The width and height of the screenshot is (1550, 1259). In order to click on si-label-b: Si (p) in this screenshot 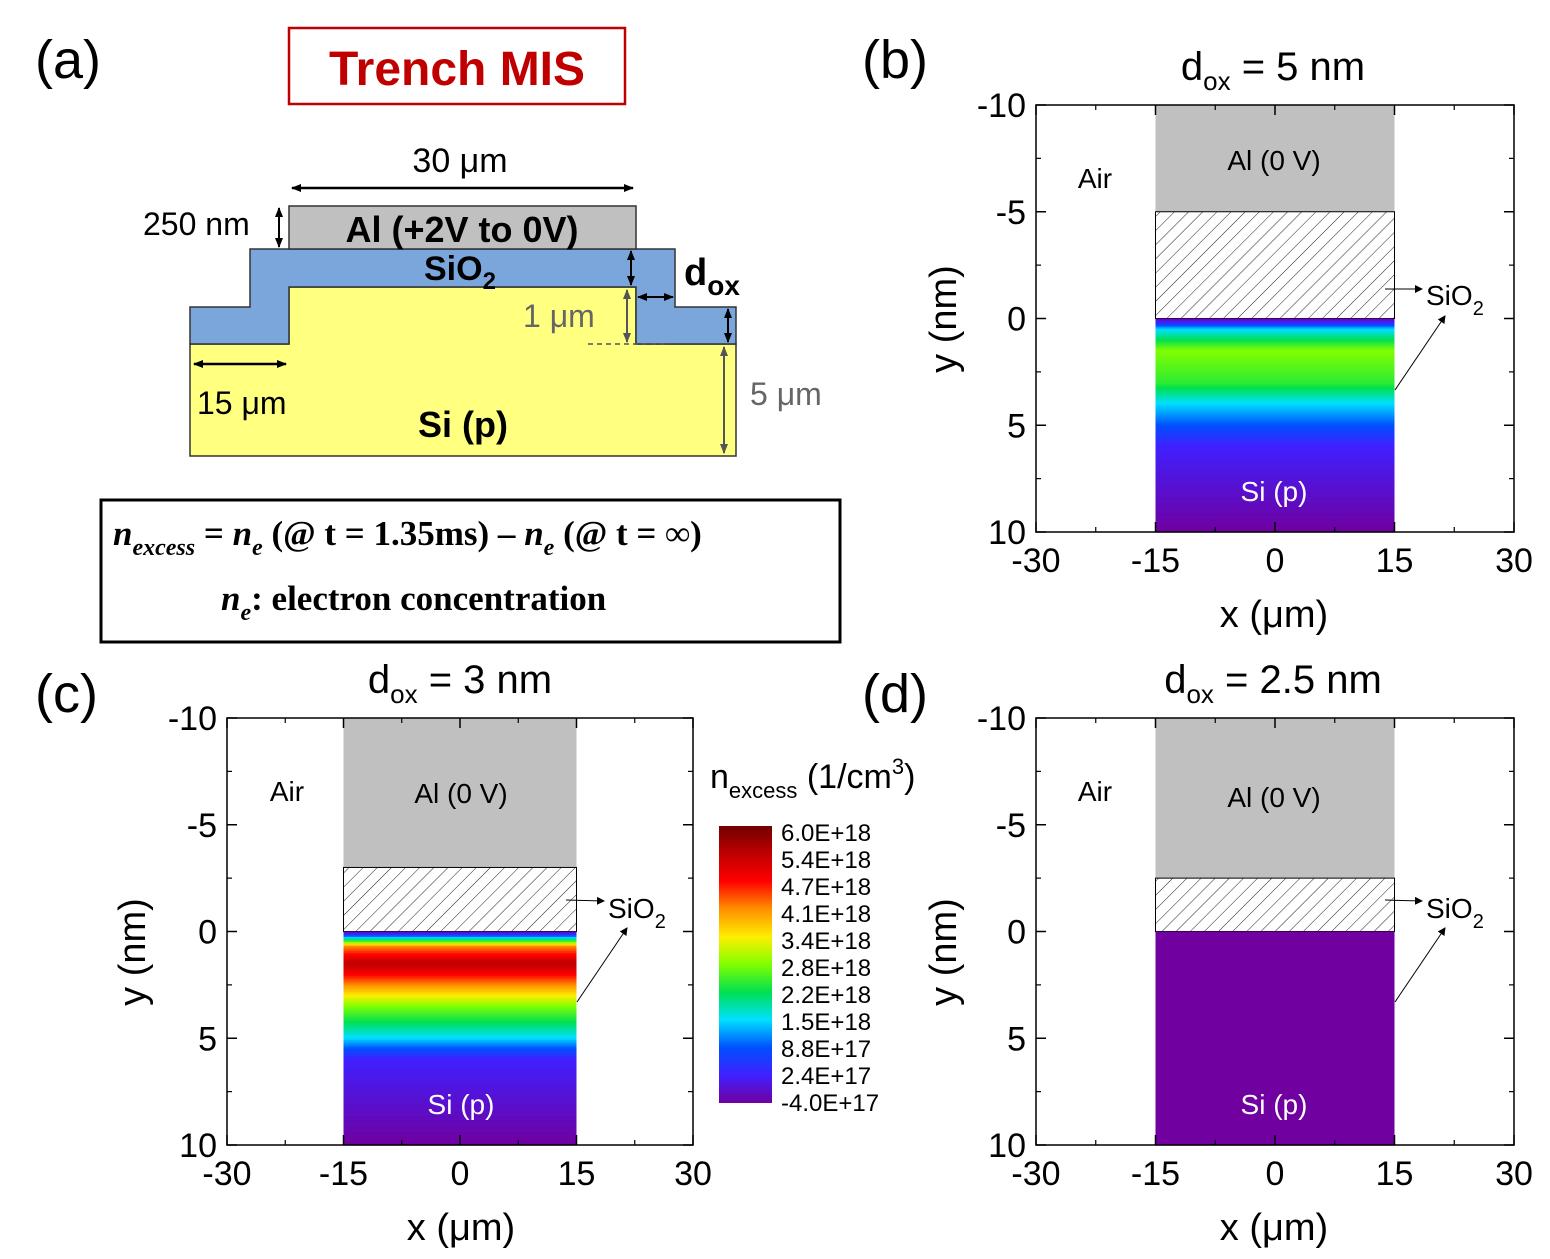, I will do `click(1274, 491)`.